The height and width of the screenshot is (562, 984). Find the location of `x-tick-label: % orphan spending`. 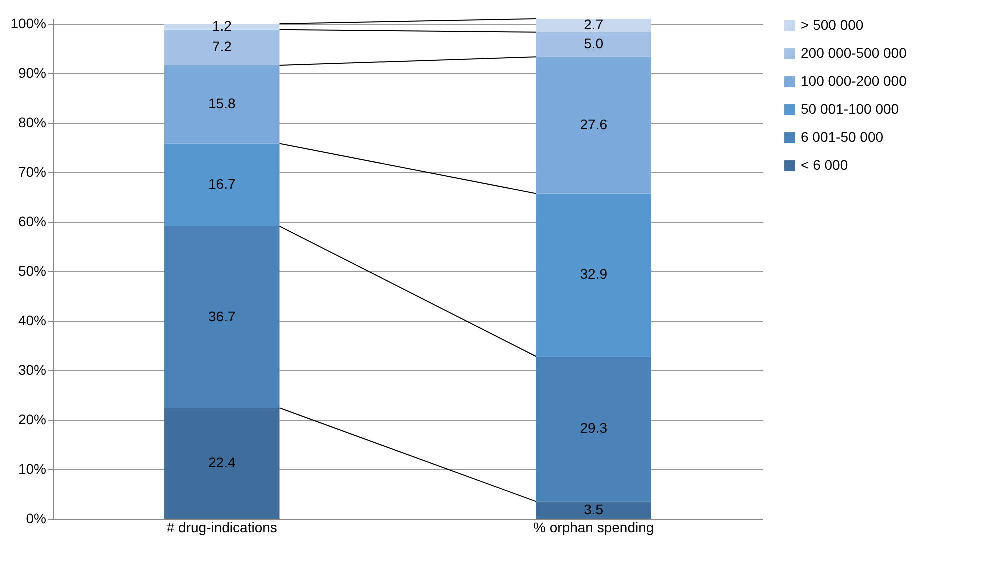

x-tick-label: % orphan spending is located at coordinates (594, 528).